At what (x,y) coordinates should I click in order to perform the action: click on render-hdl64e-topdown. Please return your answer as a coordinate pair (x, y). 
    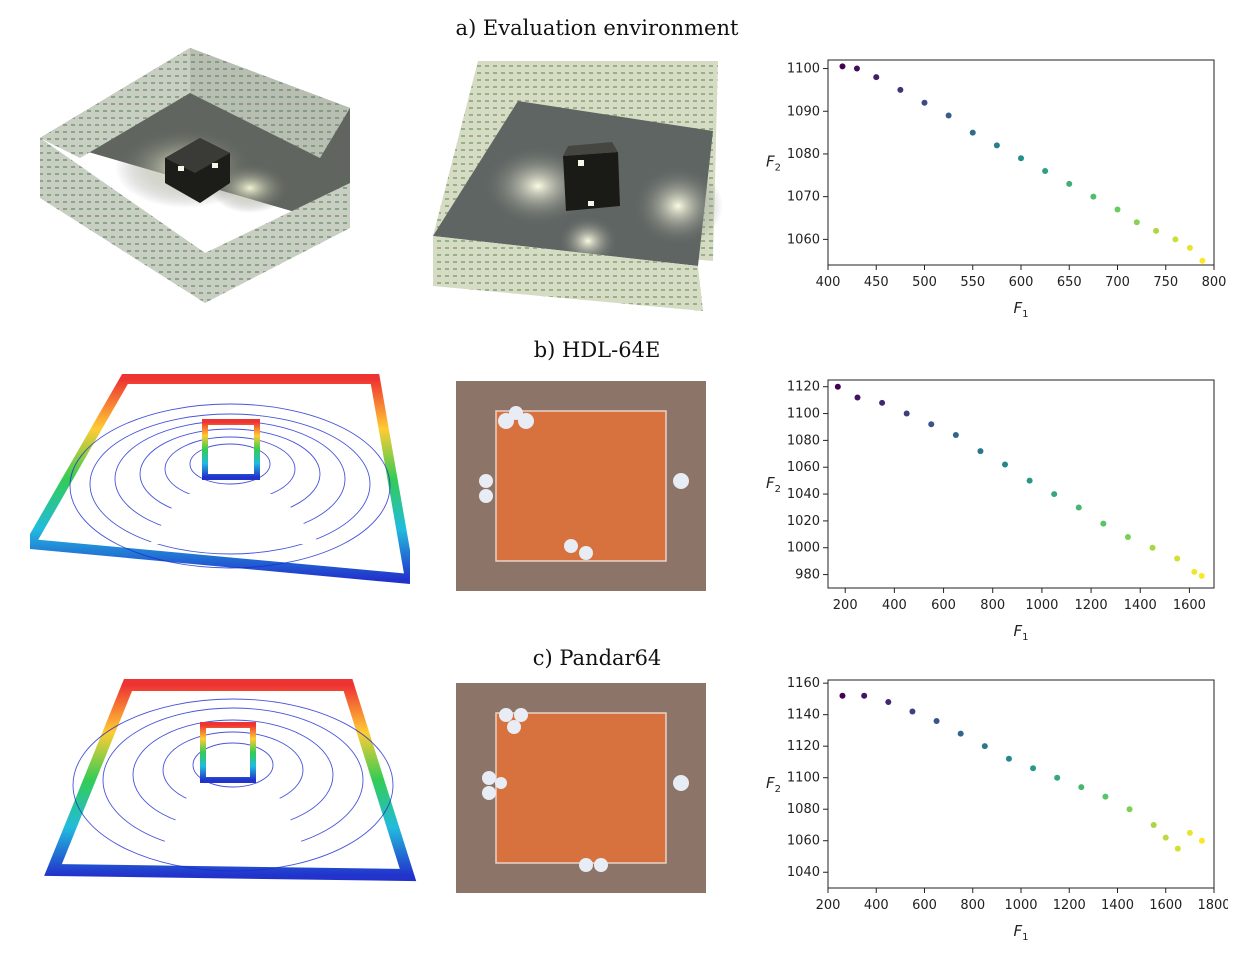
    Looking at the image, I should click on (581, 486).